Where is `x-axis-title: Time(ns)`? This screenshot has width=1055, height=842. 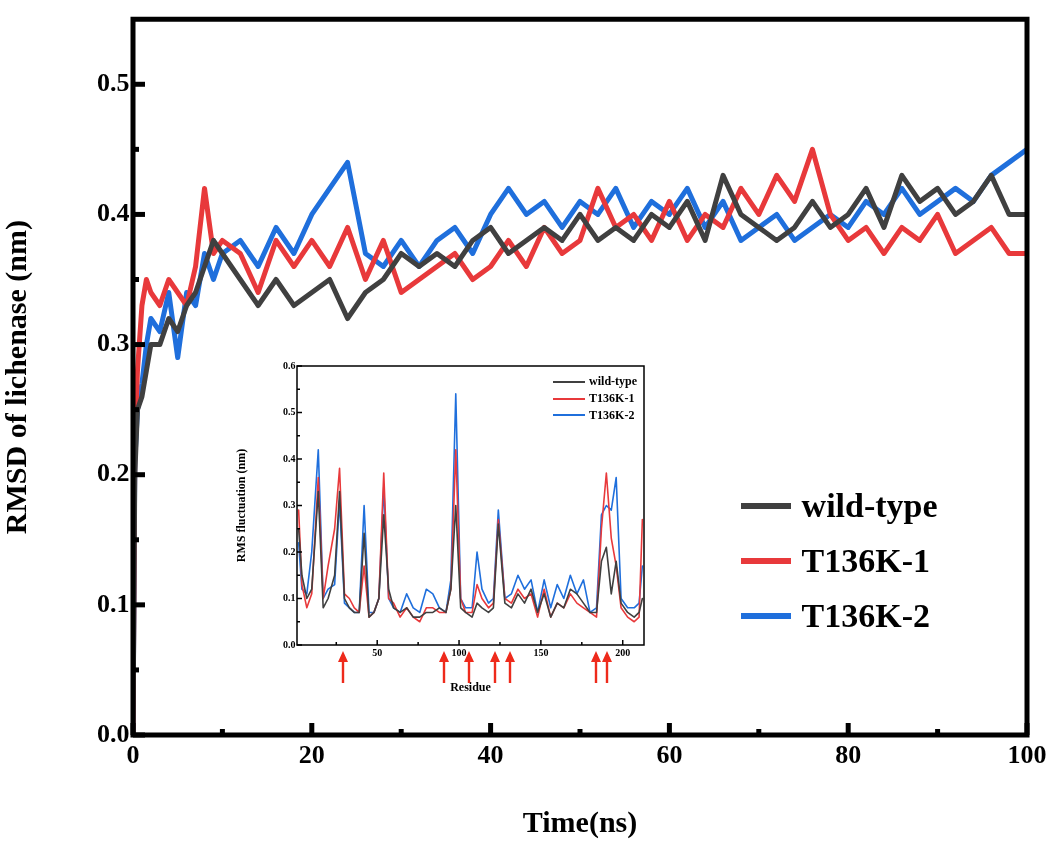 x-axis-title: Time(ns) is located at coordinates (580, 821).